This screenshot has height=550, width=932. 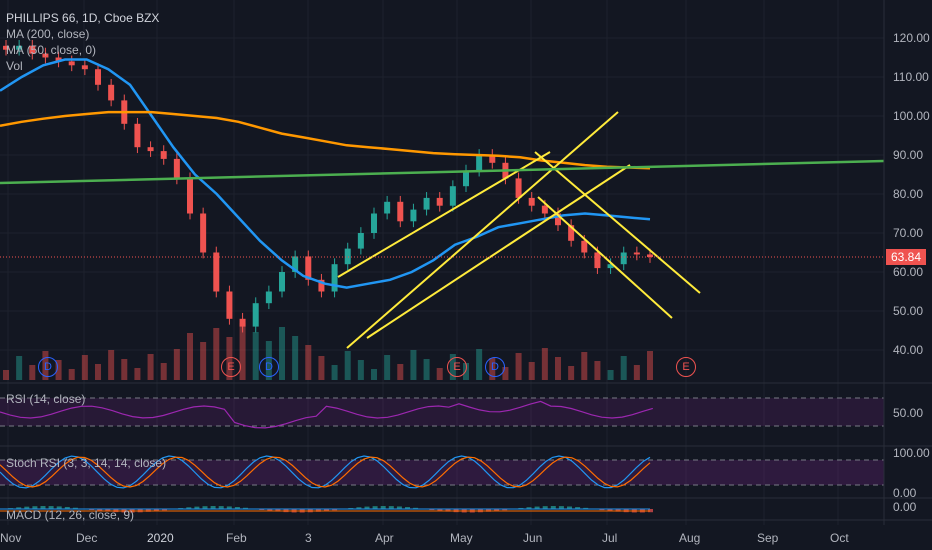 I want to click on macd-legend: MACD (12, 26, close, 9), so click(x=70, y=515).